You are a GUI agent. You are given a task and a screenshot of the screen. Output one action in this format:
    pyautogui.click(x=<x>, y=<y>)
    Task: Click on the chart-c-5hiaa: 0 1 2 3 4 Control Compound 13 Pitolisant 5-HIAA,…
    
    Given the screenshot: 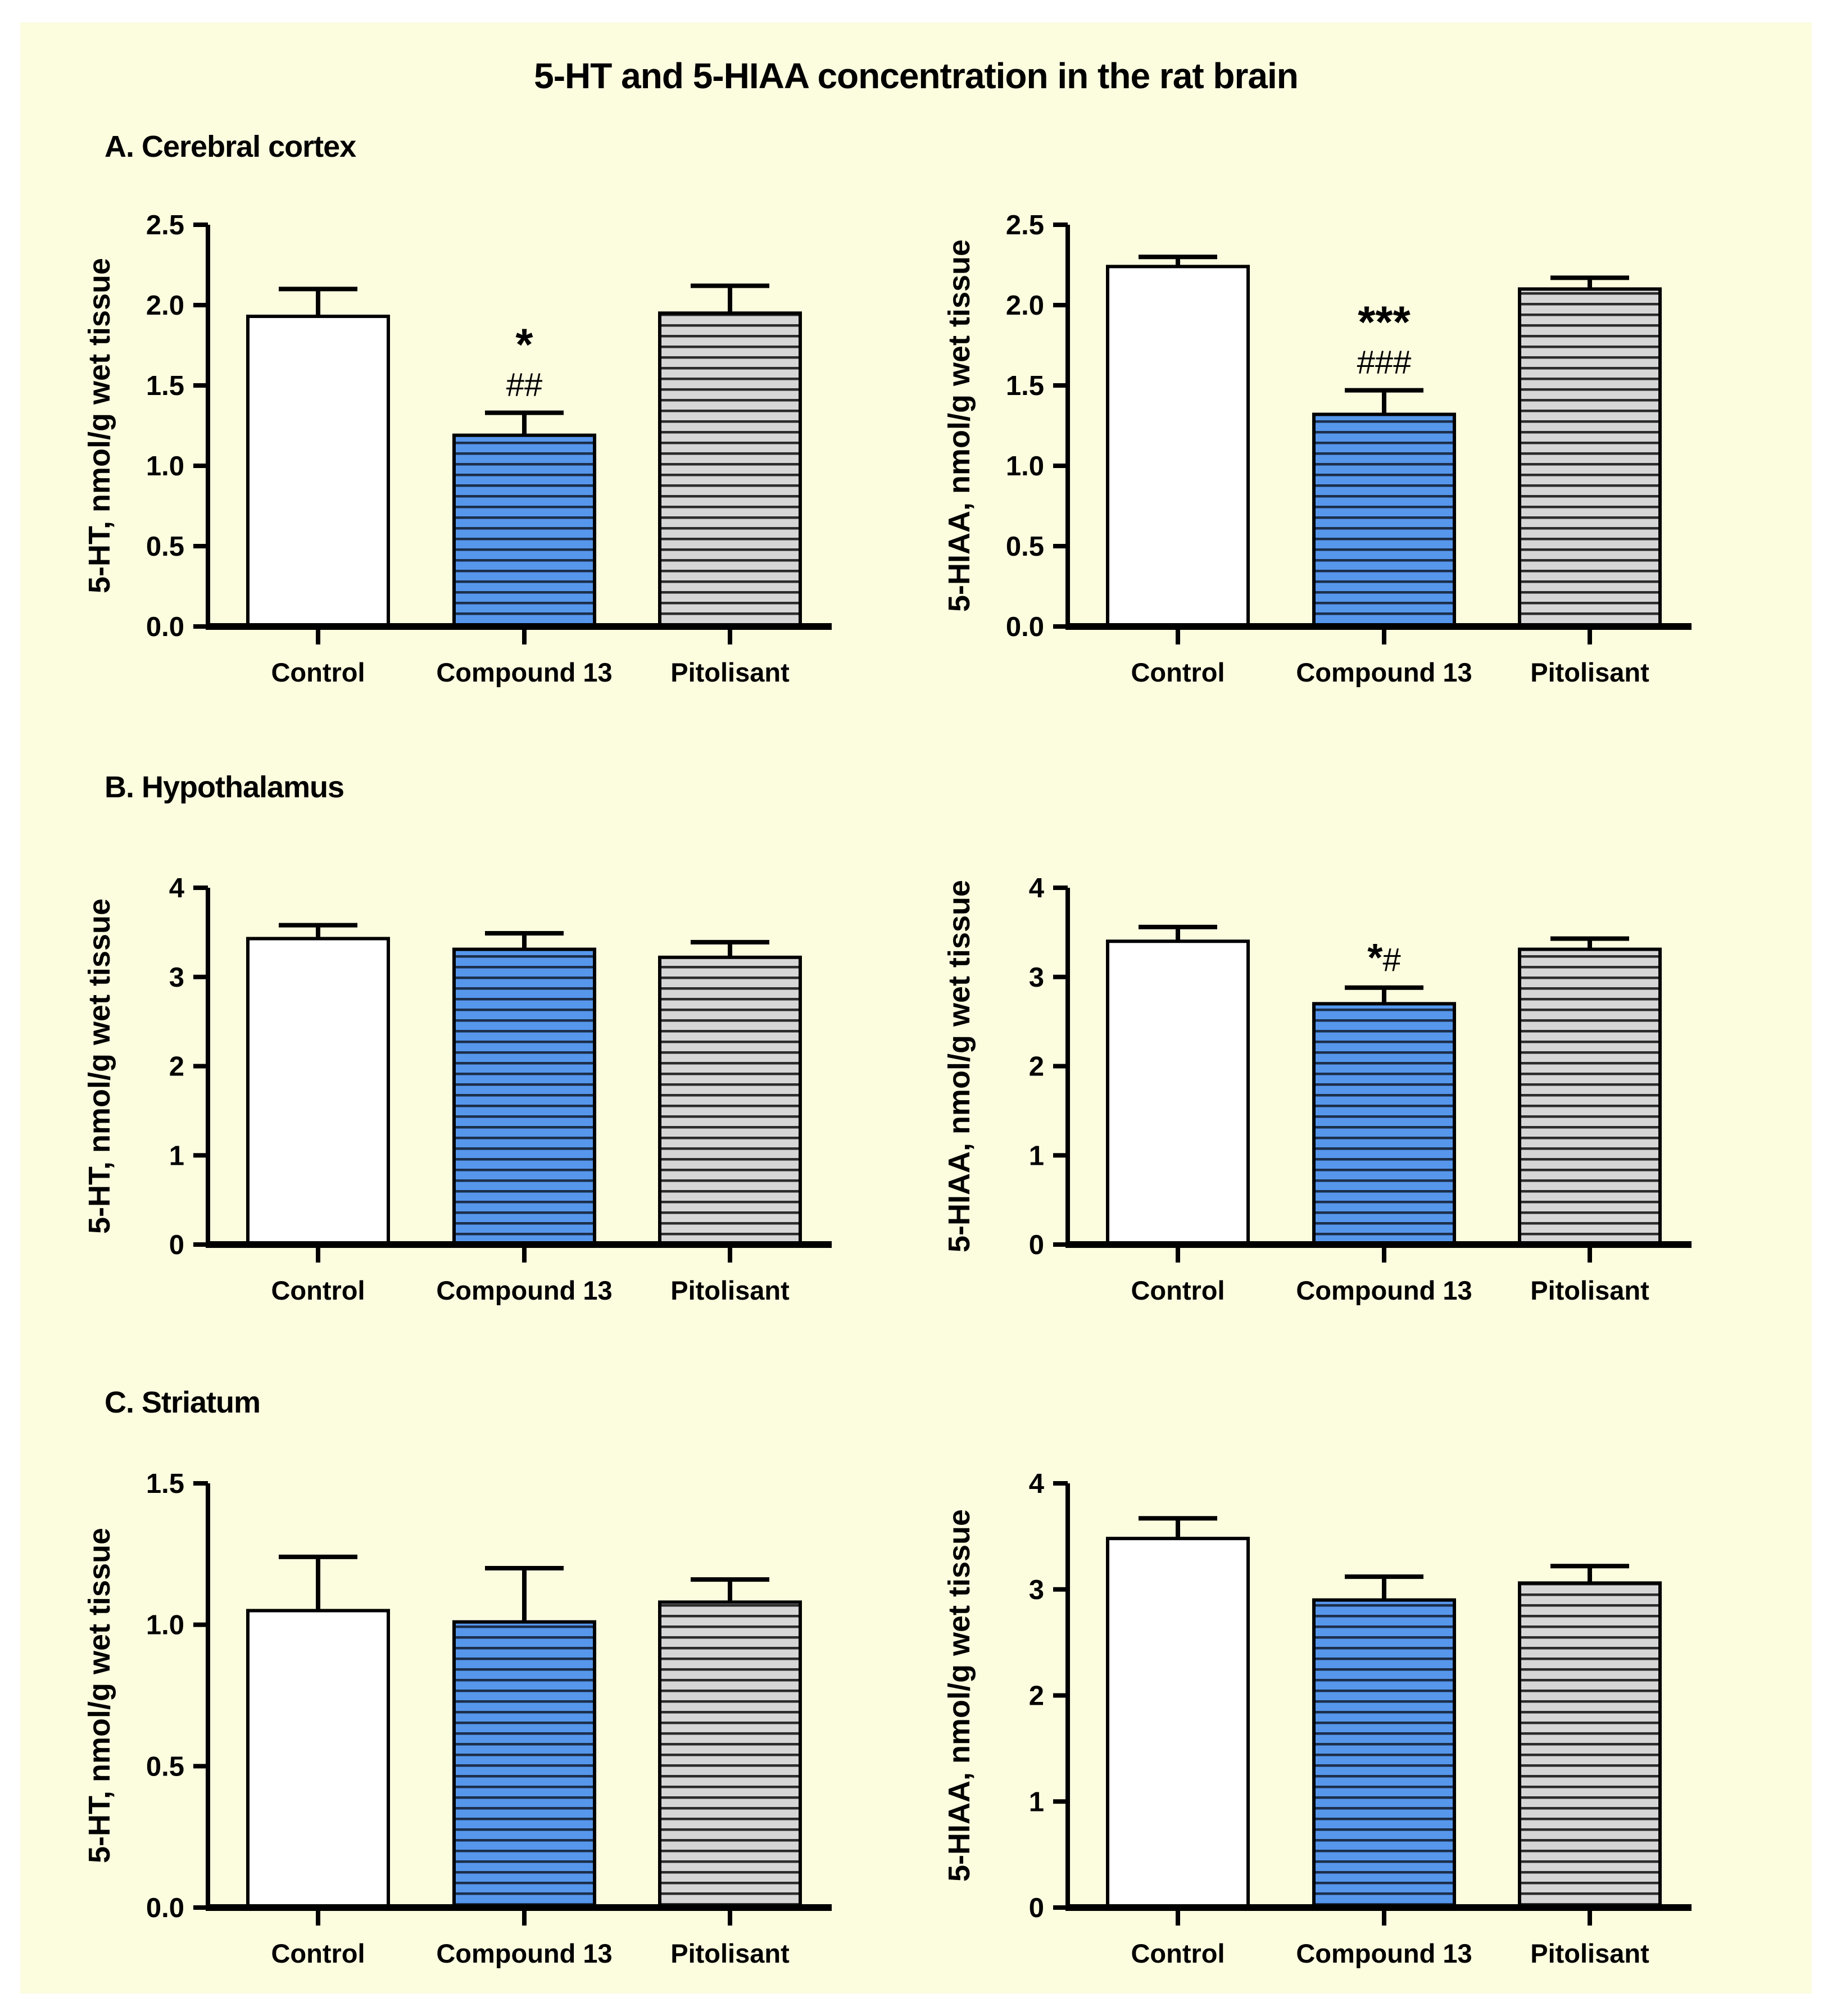 What is the action you would take?
    pyautogui.click(x=1320, y=1732)
    